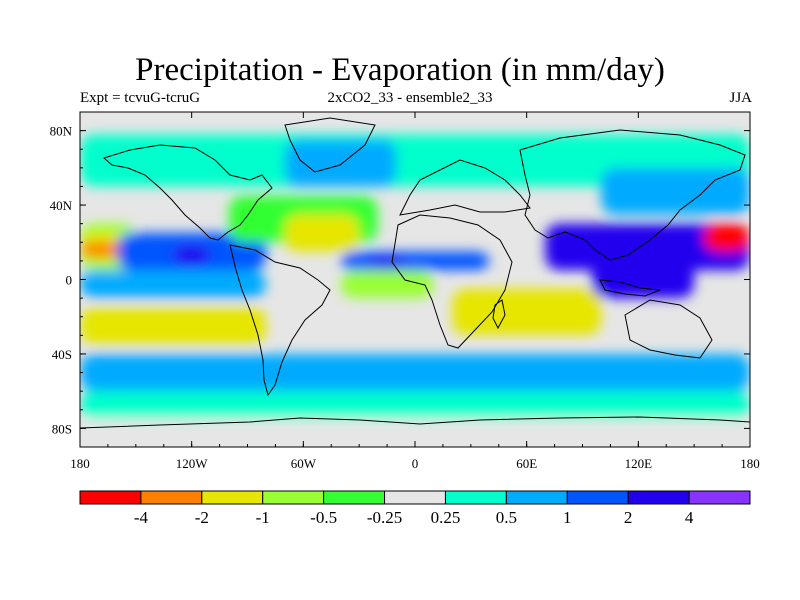 This screenshot has height=600, width=800. What do you see at coordinates (639, 463) in the screenshot?
I see `x-tick-label: 120E` at bounding box center [639, 463].